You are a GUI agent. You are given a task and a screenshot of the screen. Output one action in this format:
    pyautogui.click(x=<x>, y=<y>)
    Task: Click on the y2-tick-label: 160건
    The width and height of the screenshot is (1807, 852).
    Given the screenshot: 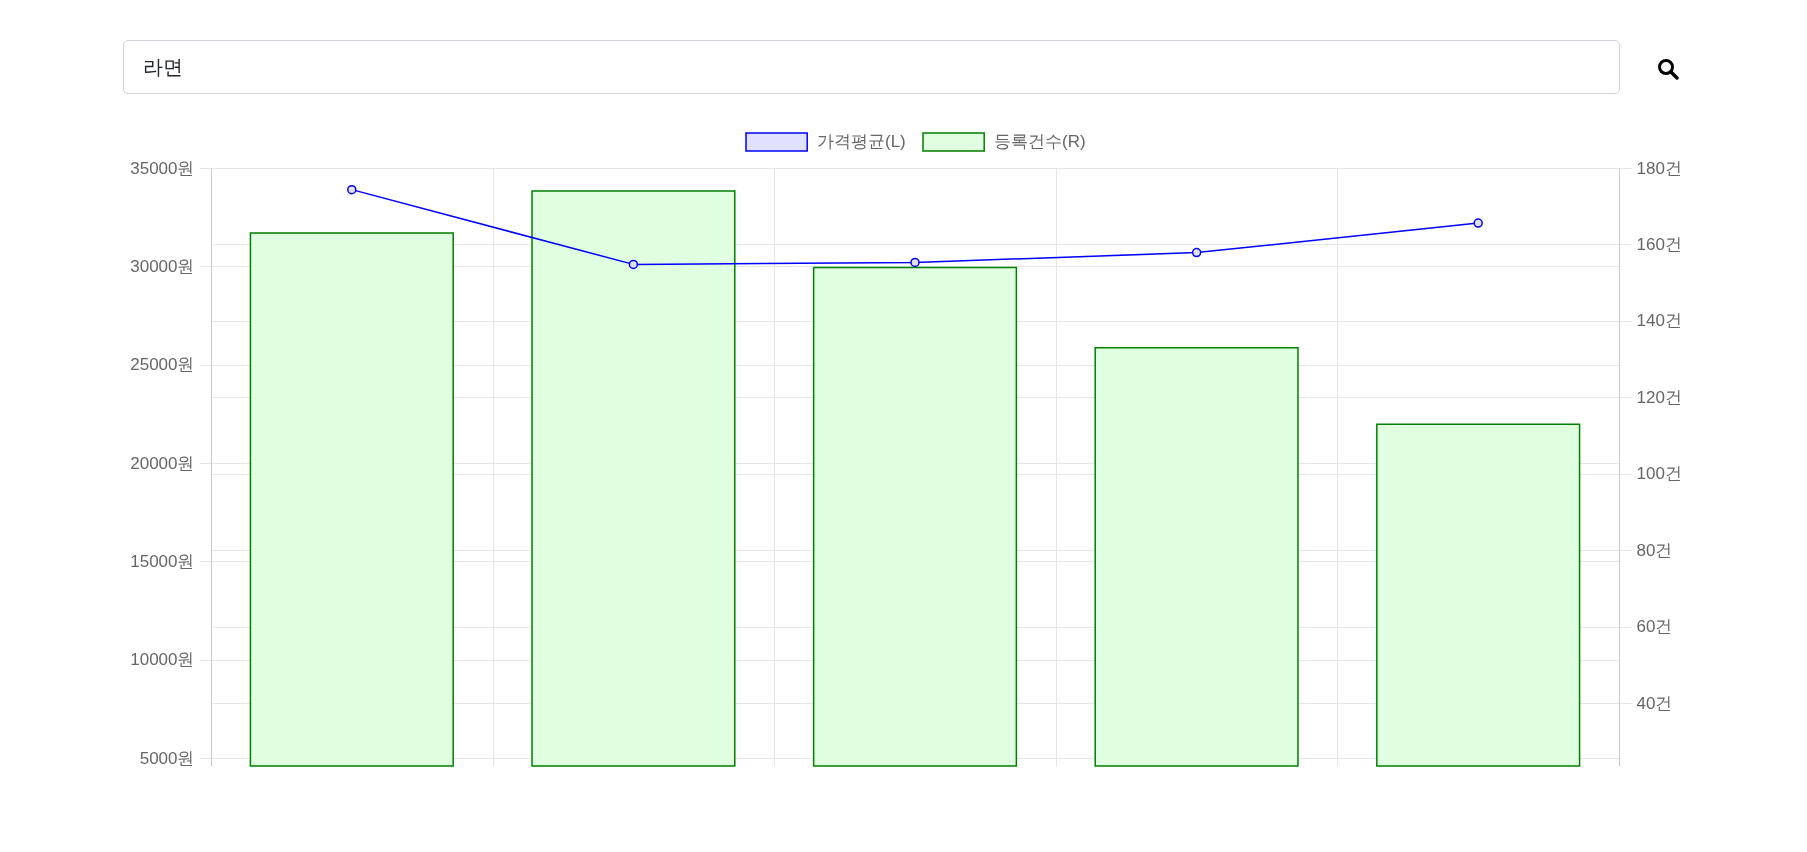 What is the action you would take?
    pyautogui.click(x=1659, y=244)
    